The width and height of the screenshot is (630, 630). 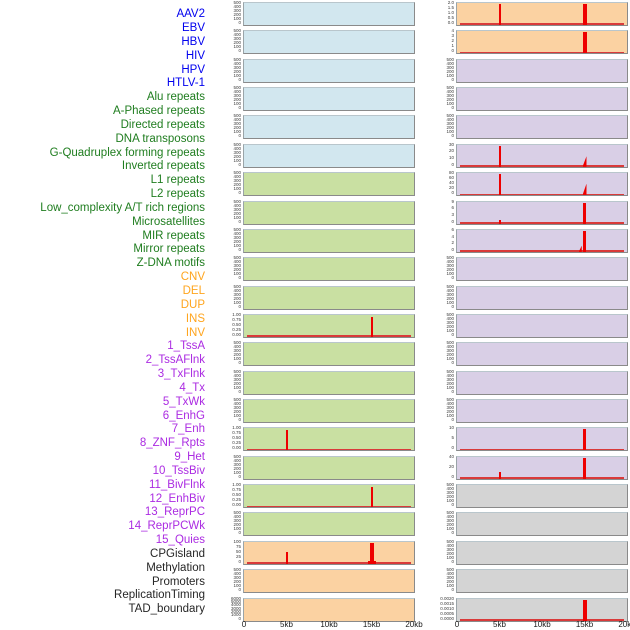 I want to click on x-axis-tick: 0, so click(x=457, y=624).